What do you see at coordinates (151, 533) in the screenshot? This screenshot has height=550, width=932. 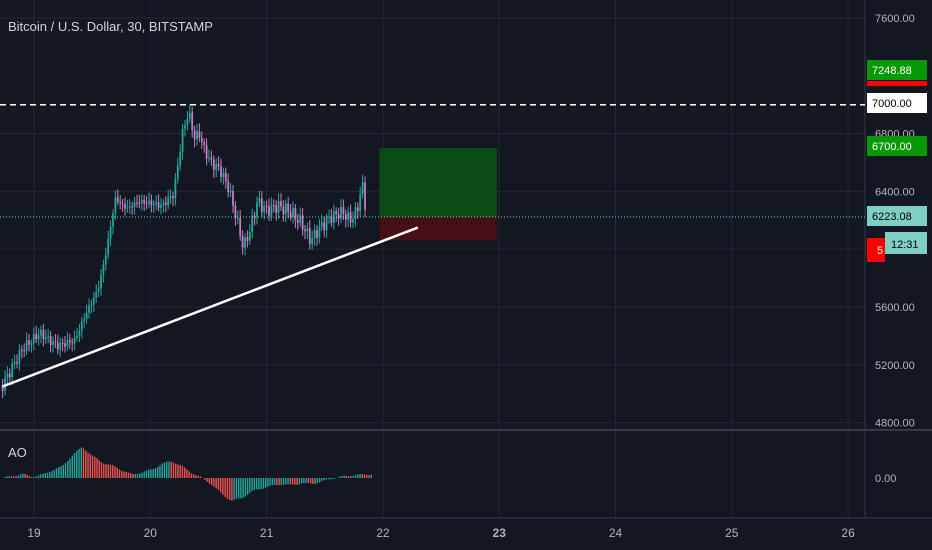 I see `time-tick-label: 20` at bounding box center [151, 533].